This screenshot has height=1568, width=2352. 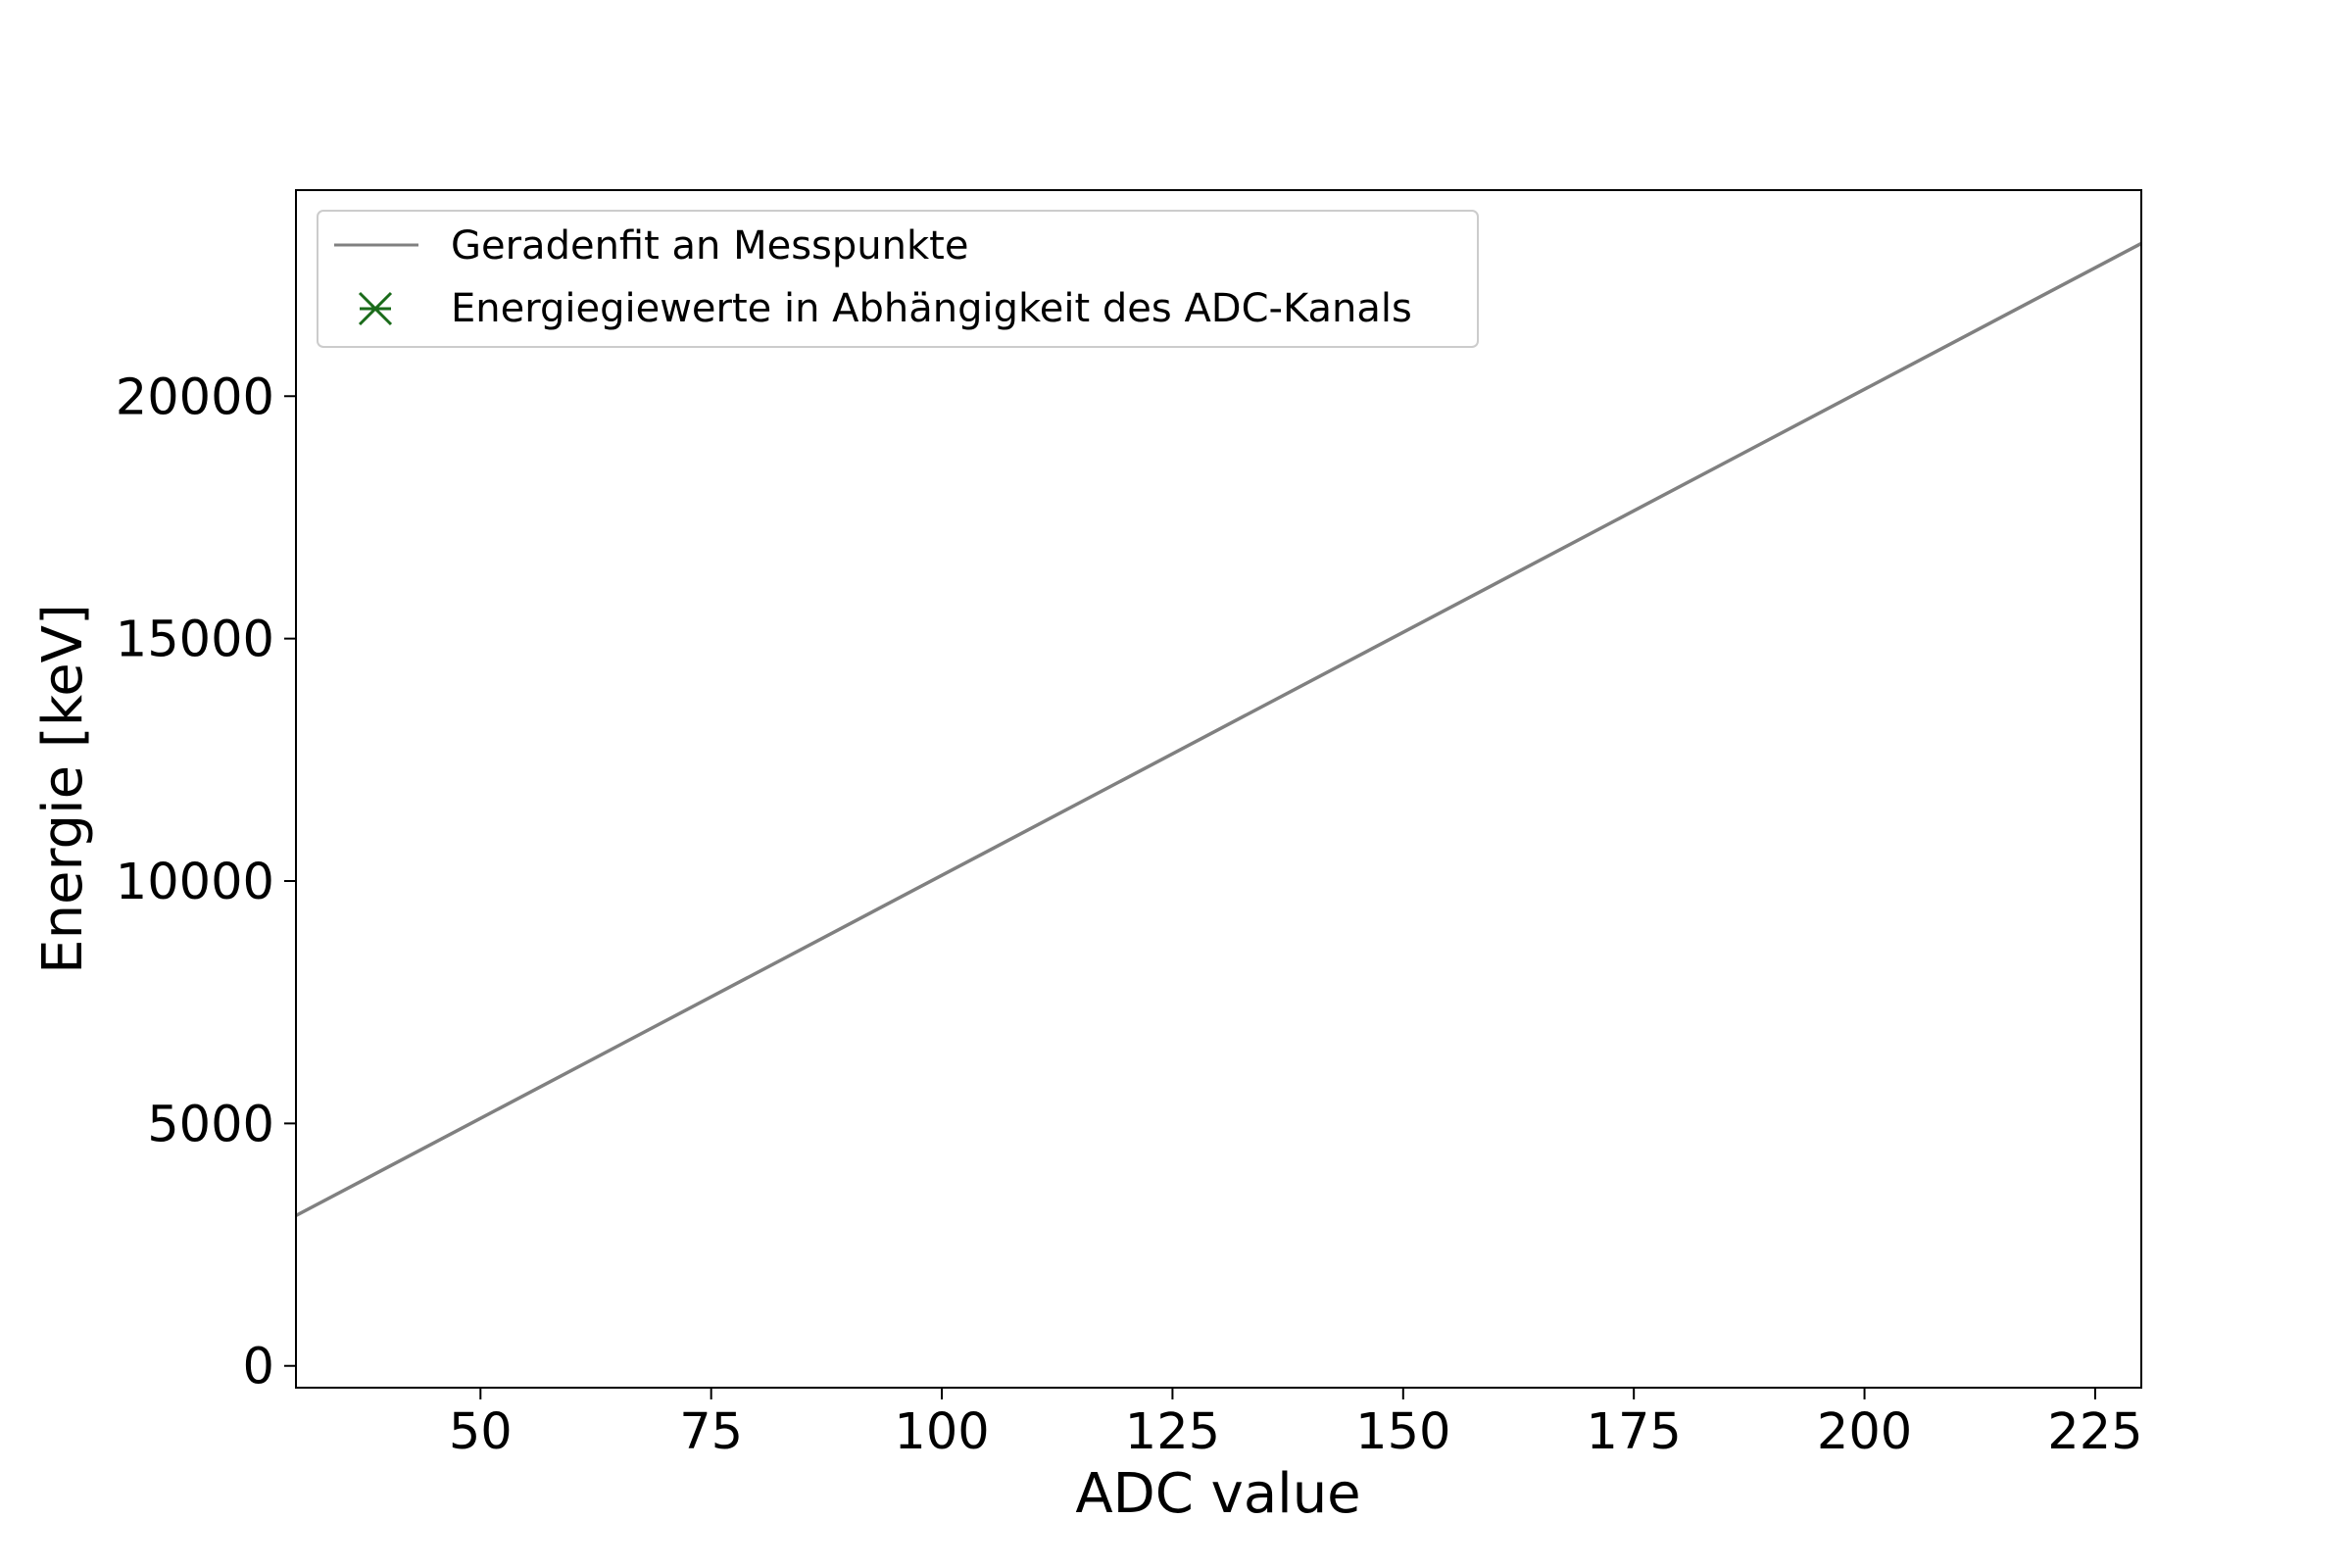 What do you see at coordinates (1217, 1494) in the screenshot?
I see `x-axis-label: ADC value` at bounding box center [1217, 1494].